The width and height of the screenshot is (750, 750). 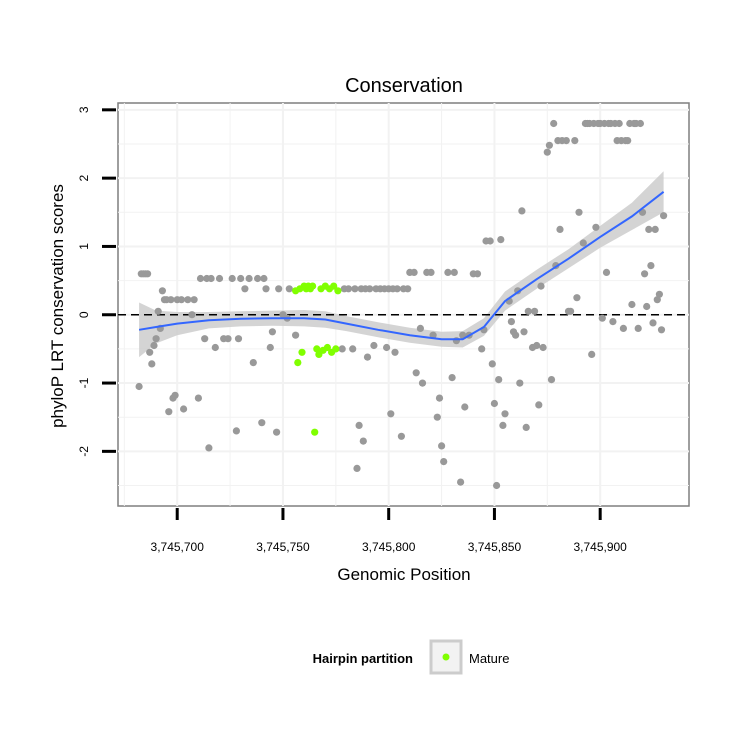 What do you see at coordinates (84, 451) in the screenshot?
I see `y-tick-label: -2` at bounding box center [84, 451].